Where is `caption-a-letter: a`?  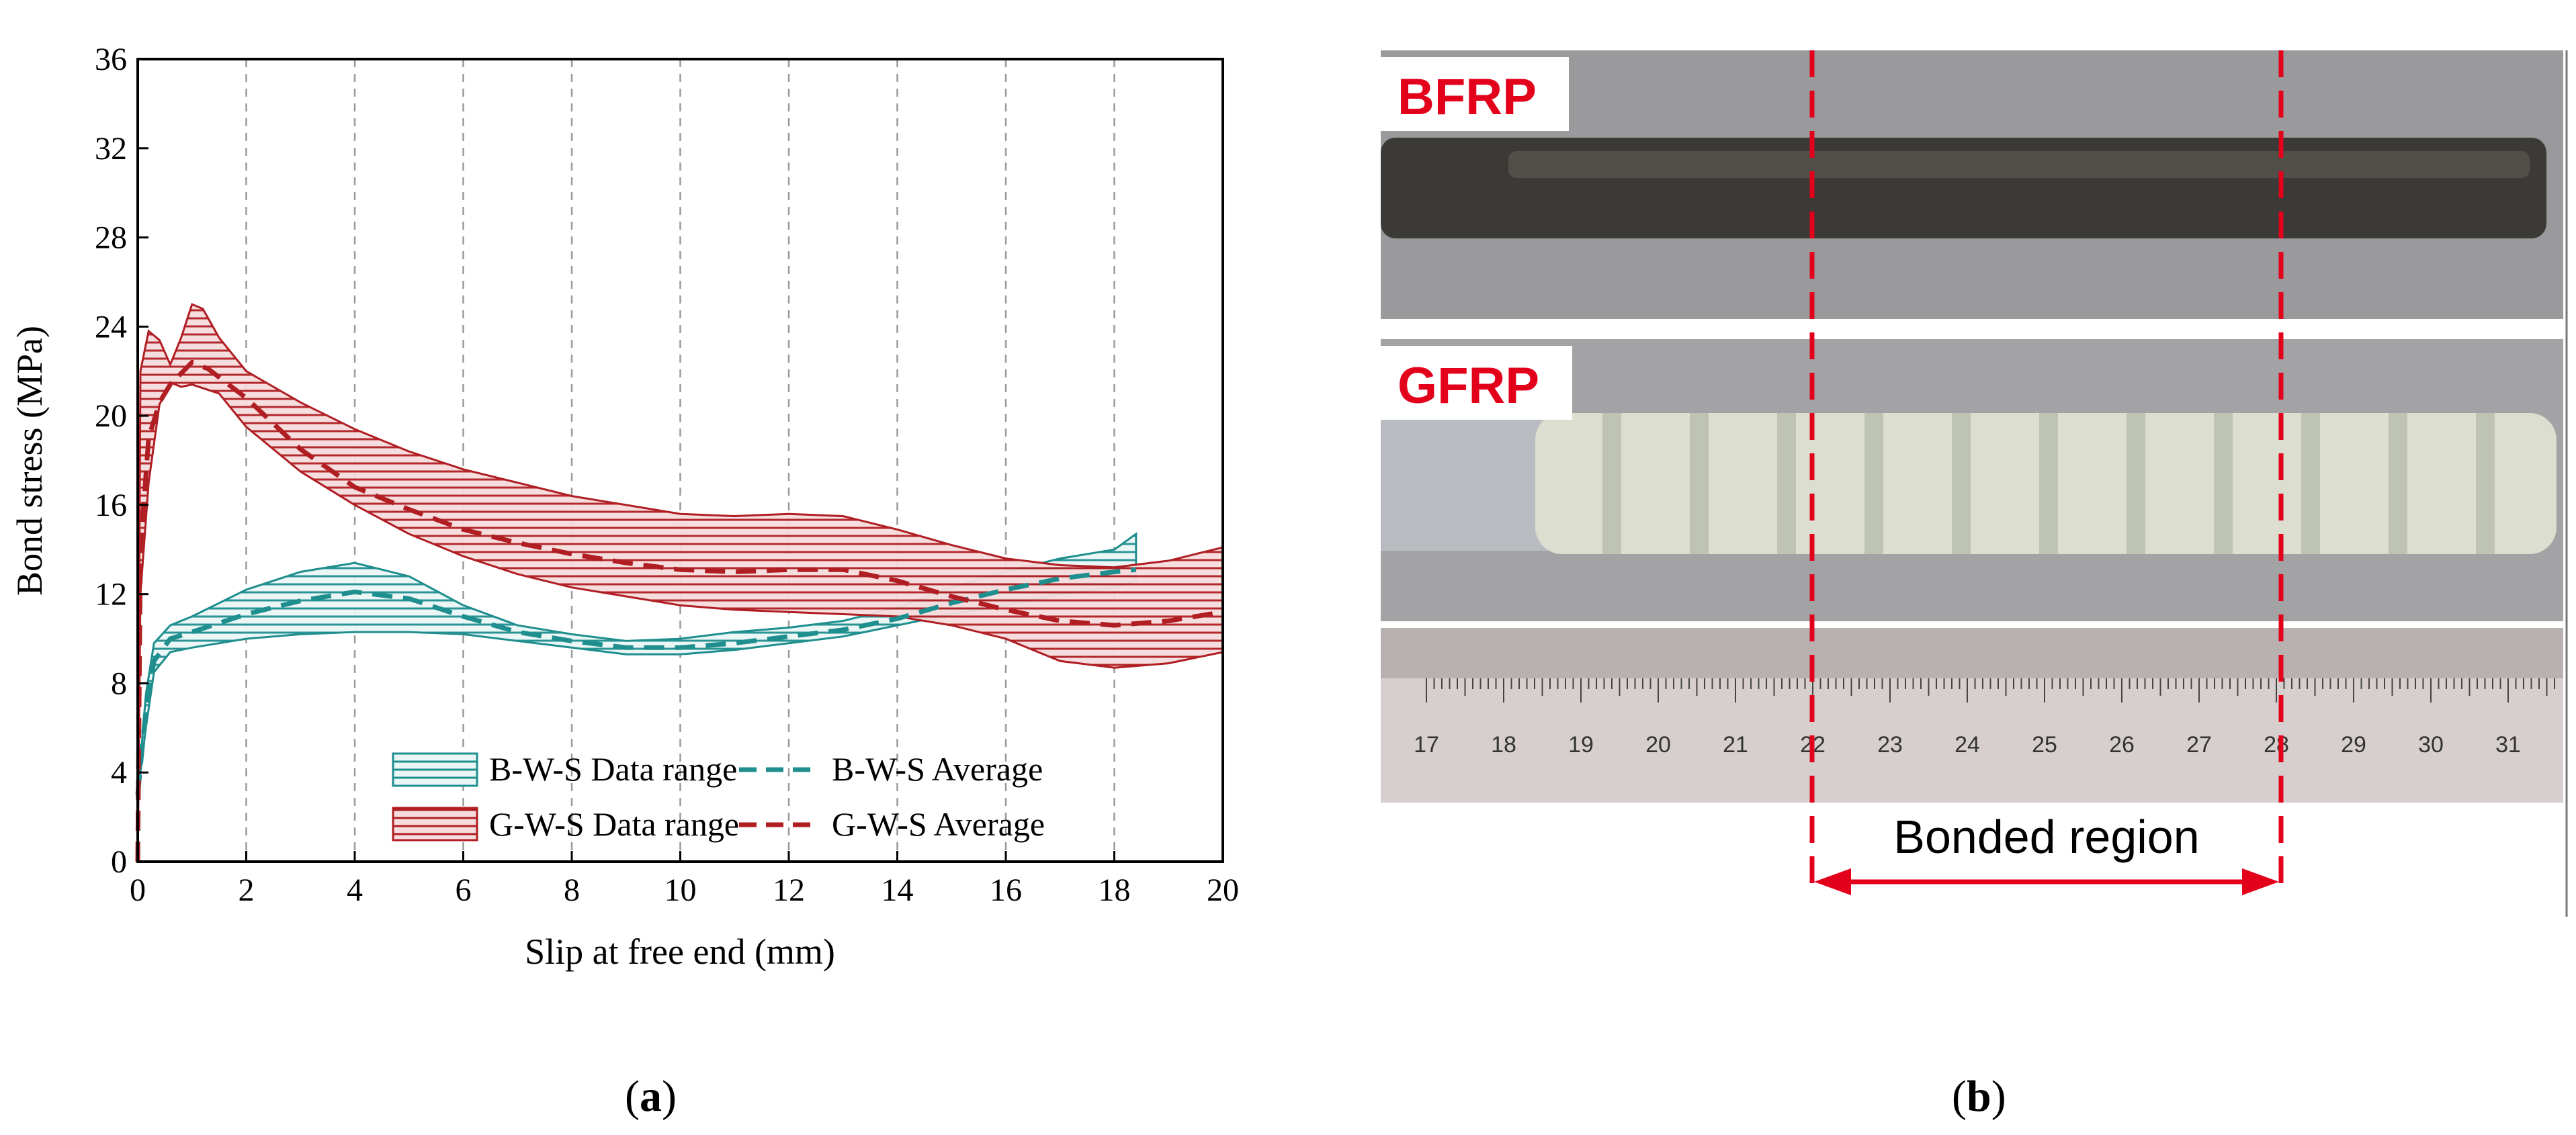
caption-a-letter: a is located at coordinates (650, 1096).